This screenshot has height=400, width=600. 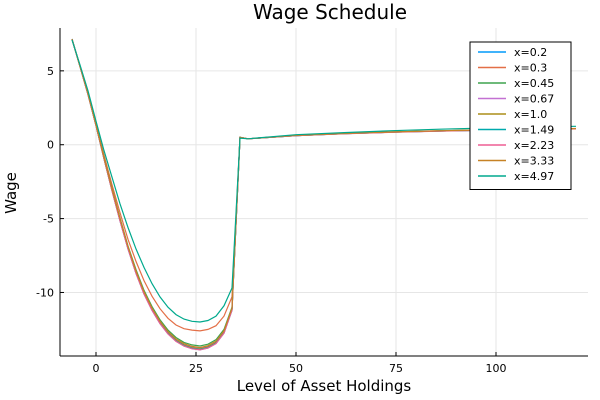 What do you see at coordinates (496, 368) in the screenshot?
I see `x-tick-label: 100` at bounding box center [496, 368].